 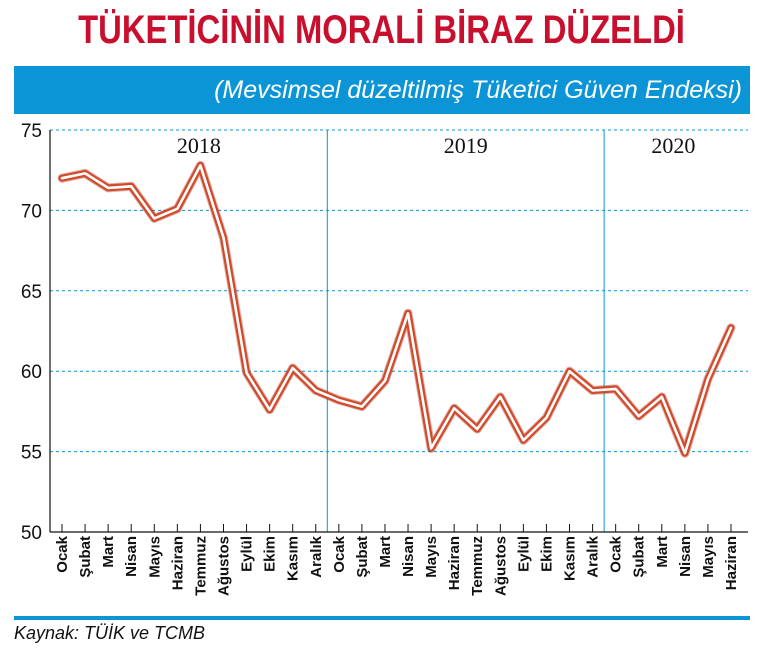 What do you see at coordinates (381, 30) in the screenshot?
I see `chart-title: TÜKETİCİNİN MORALİ BİRAZ DÜZELDİ` at bounding box center [381, 30].